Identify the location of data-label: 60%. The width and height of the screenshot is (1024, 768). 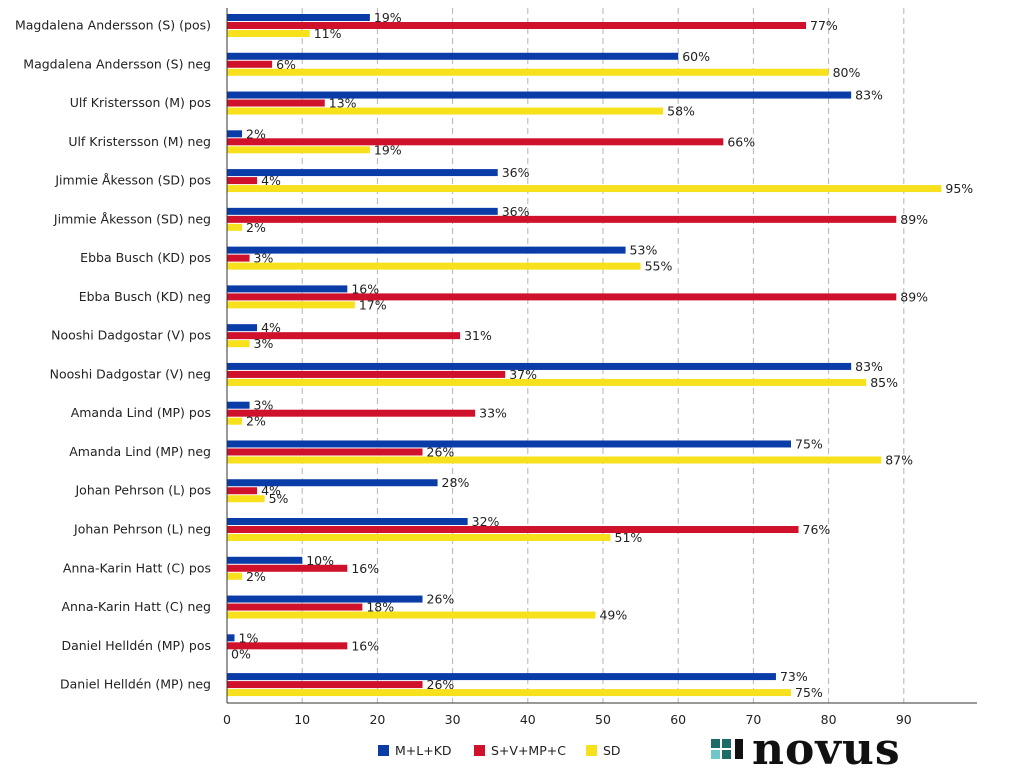
(696, 56).